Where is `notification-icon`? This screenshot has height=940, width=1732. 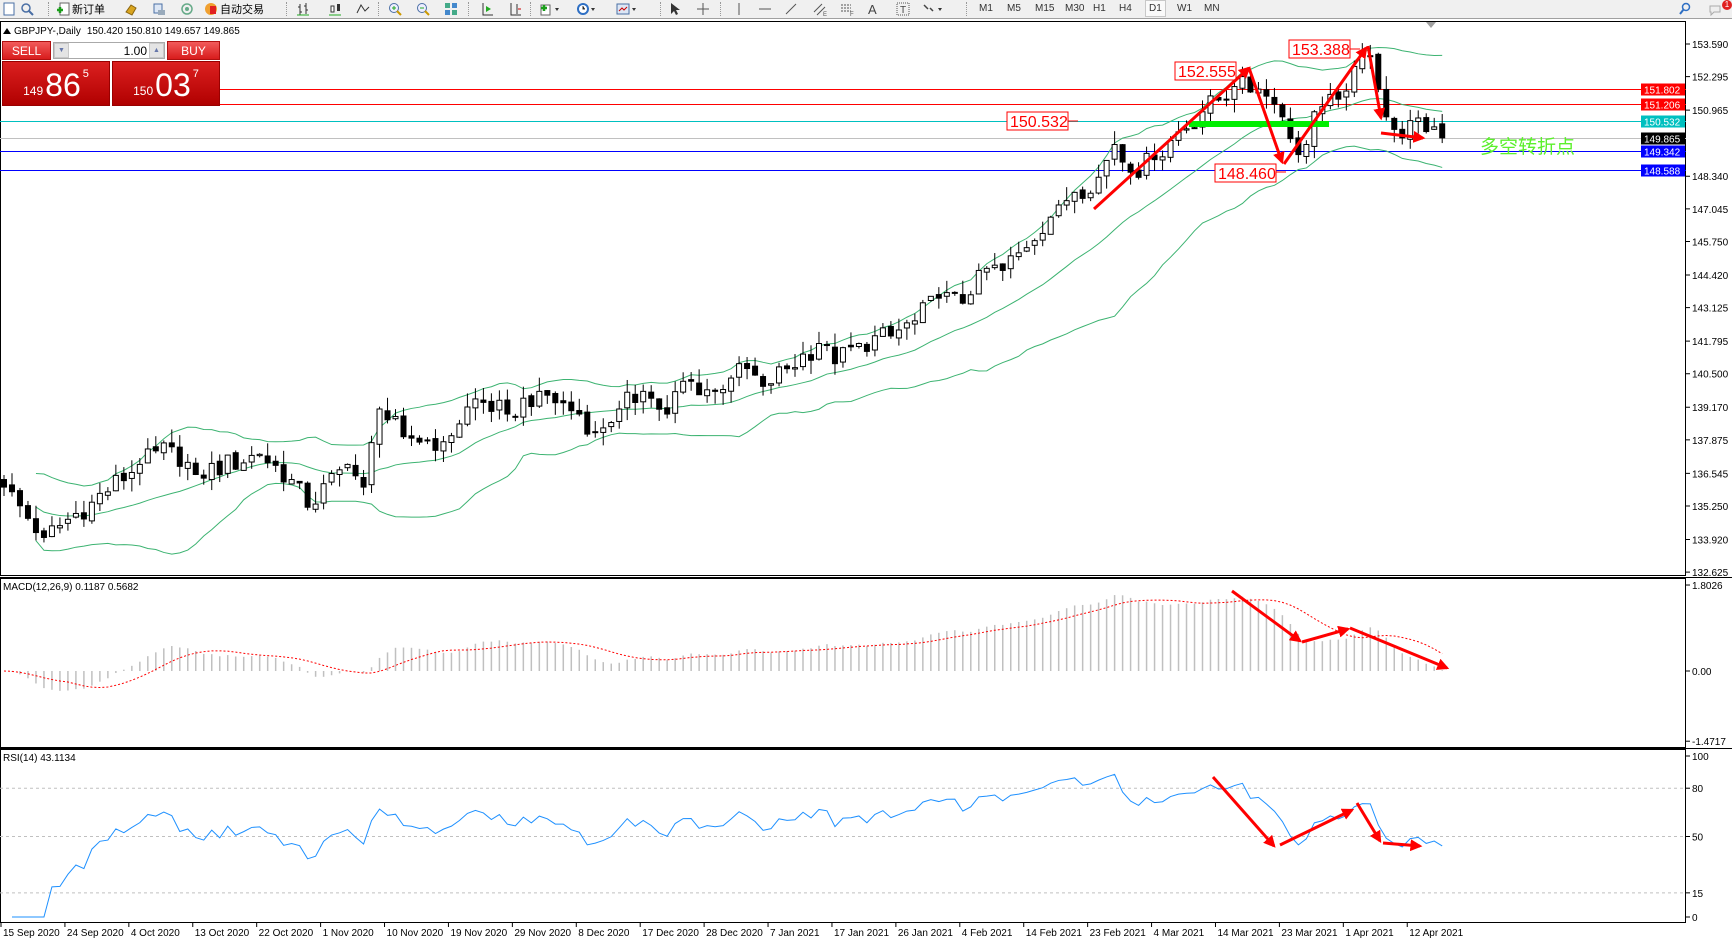
notification-icon is located at coordinates (1715, 9).